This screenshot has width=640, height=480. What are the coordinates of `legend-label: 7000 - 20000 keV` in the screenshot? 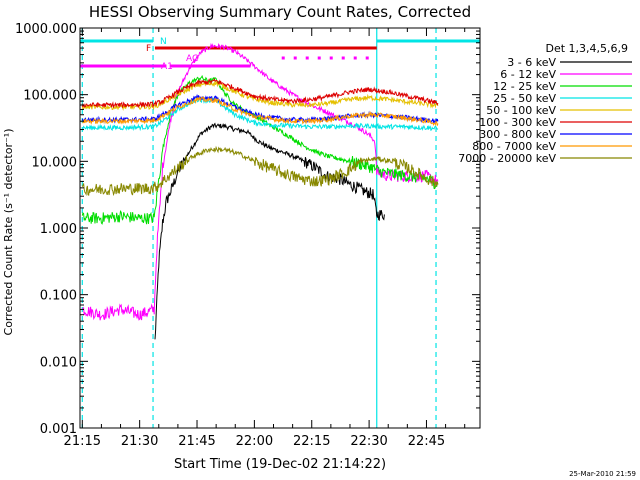 It's located at (507, 158).